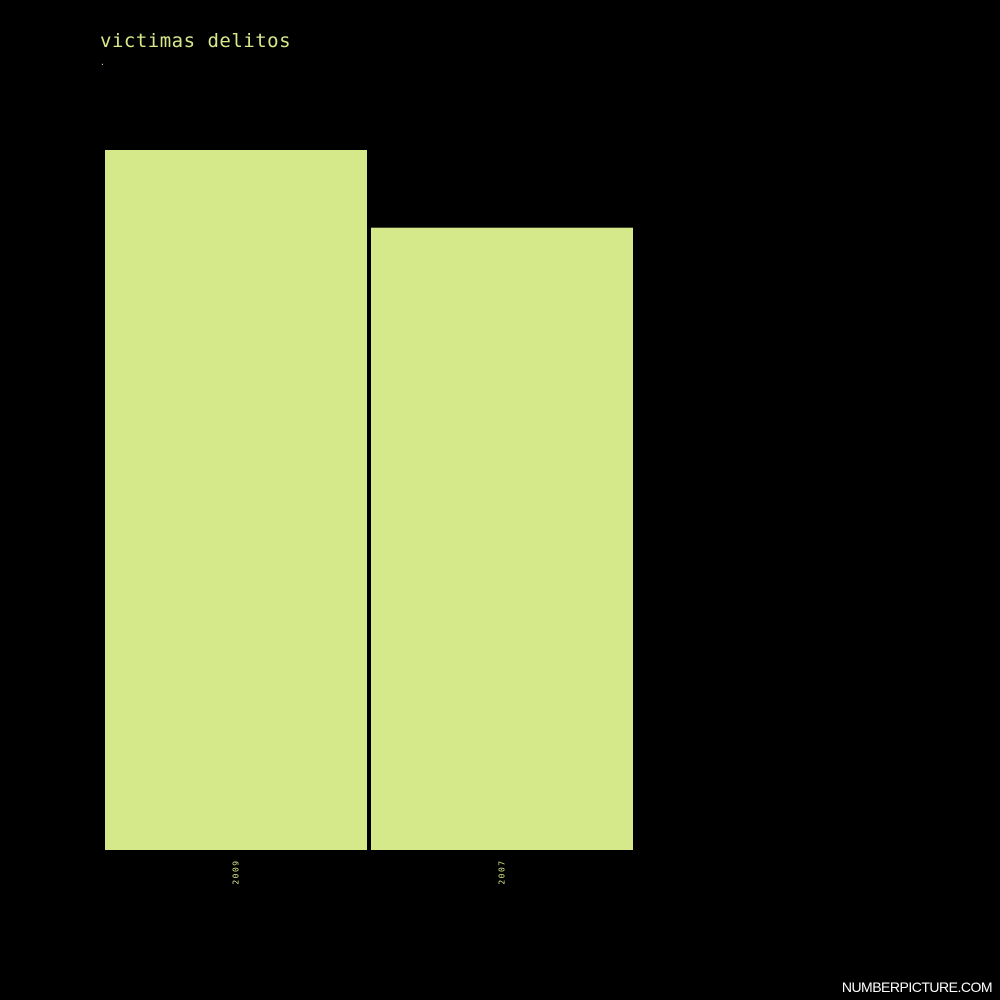  What do you see at coordinates (369, 871) in the screenshot?
I see `tick-labels-group: 2009 2007` at bounding box center [369, 871].